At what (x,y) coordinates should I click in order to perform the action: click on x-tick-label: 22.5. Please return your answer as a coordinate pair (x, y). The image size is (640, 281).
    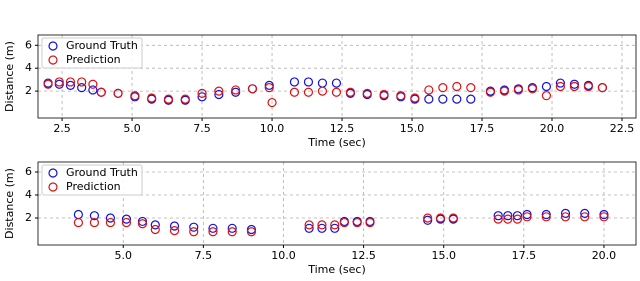
    Looking at the image, I should click on (622, 128).